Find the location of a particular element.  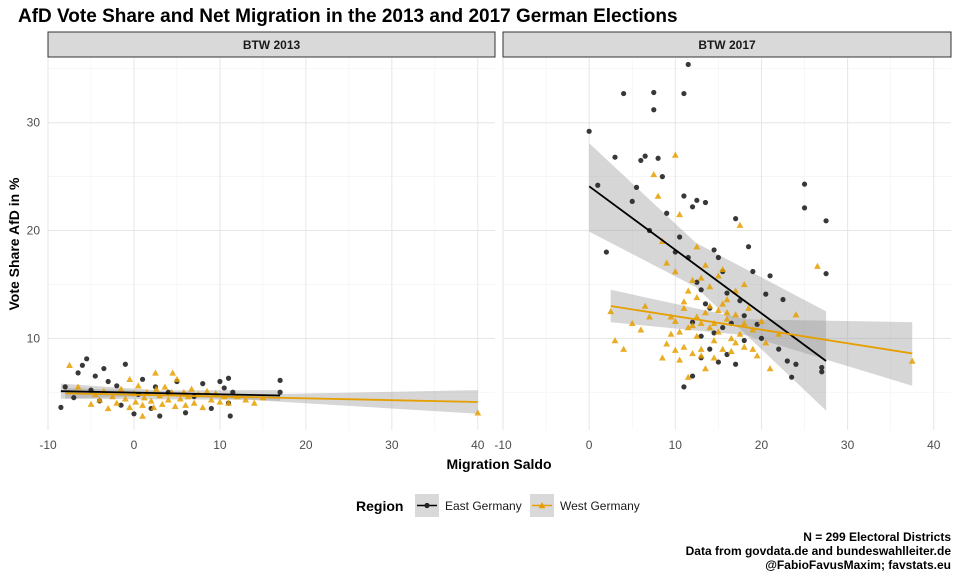

caption-line: @FabioFavusMaxim; favstats.eu is located at coordinates (858, 565).